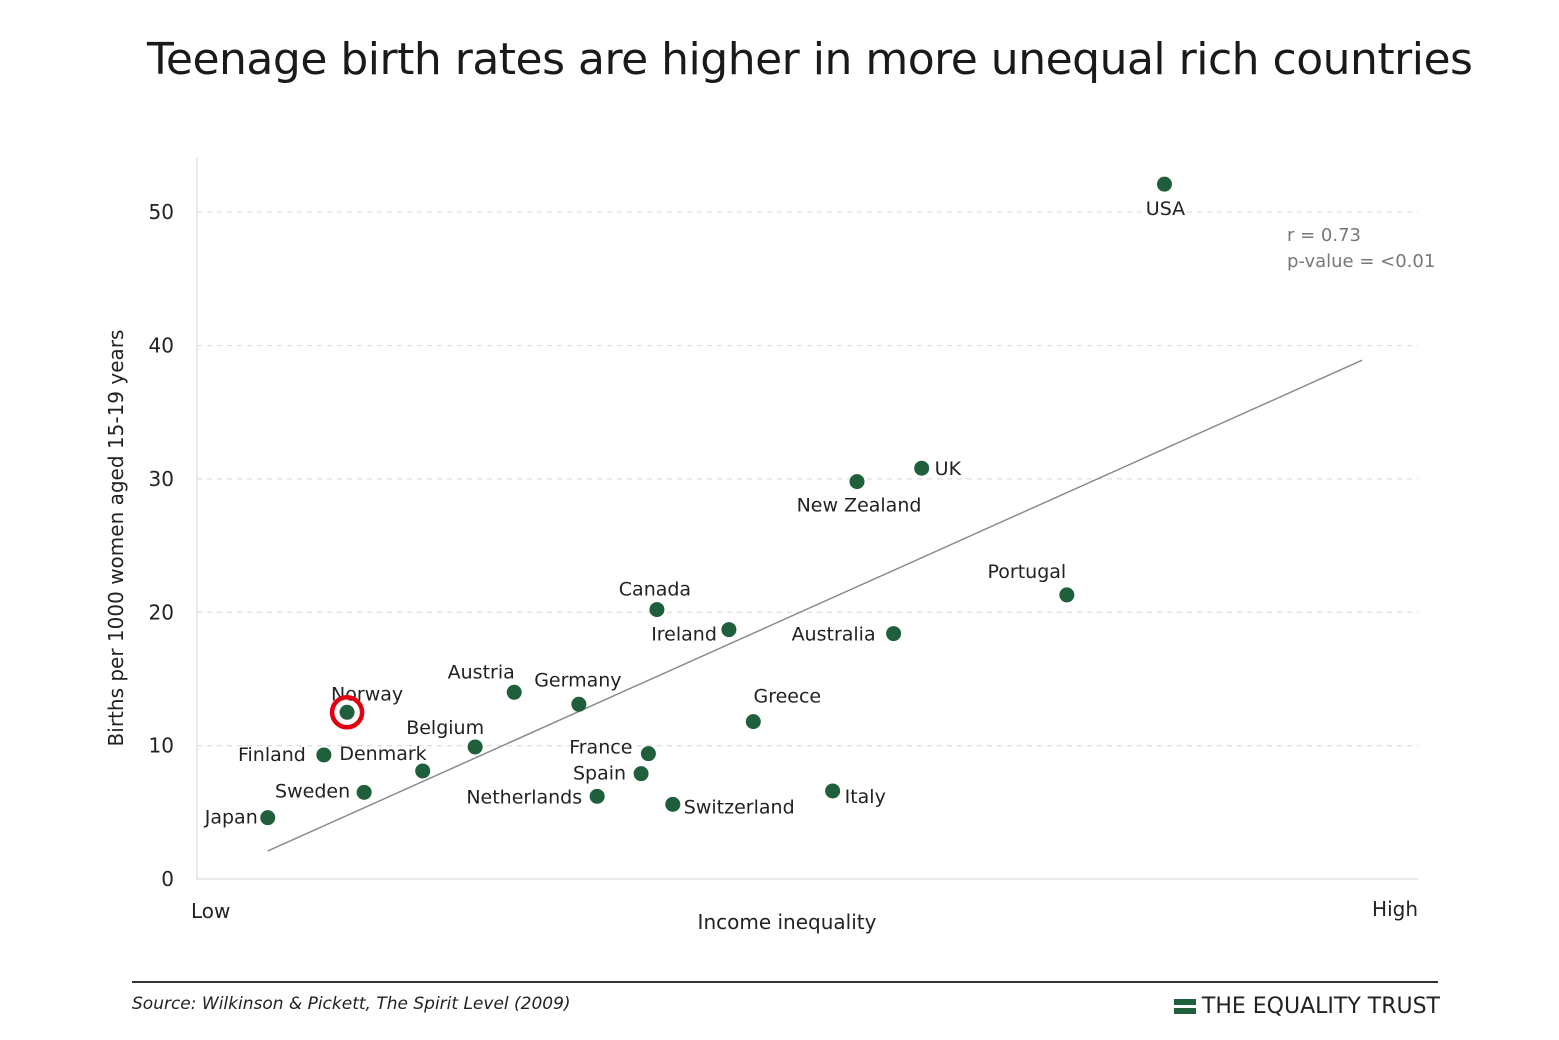 This screenshot has width=1559, height=1040. What do you see at coordinates (673, 804) in the screenshot?
I see `point-switzerland` at bounding box center [673, 804].